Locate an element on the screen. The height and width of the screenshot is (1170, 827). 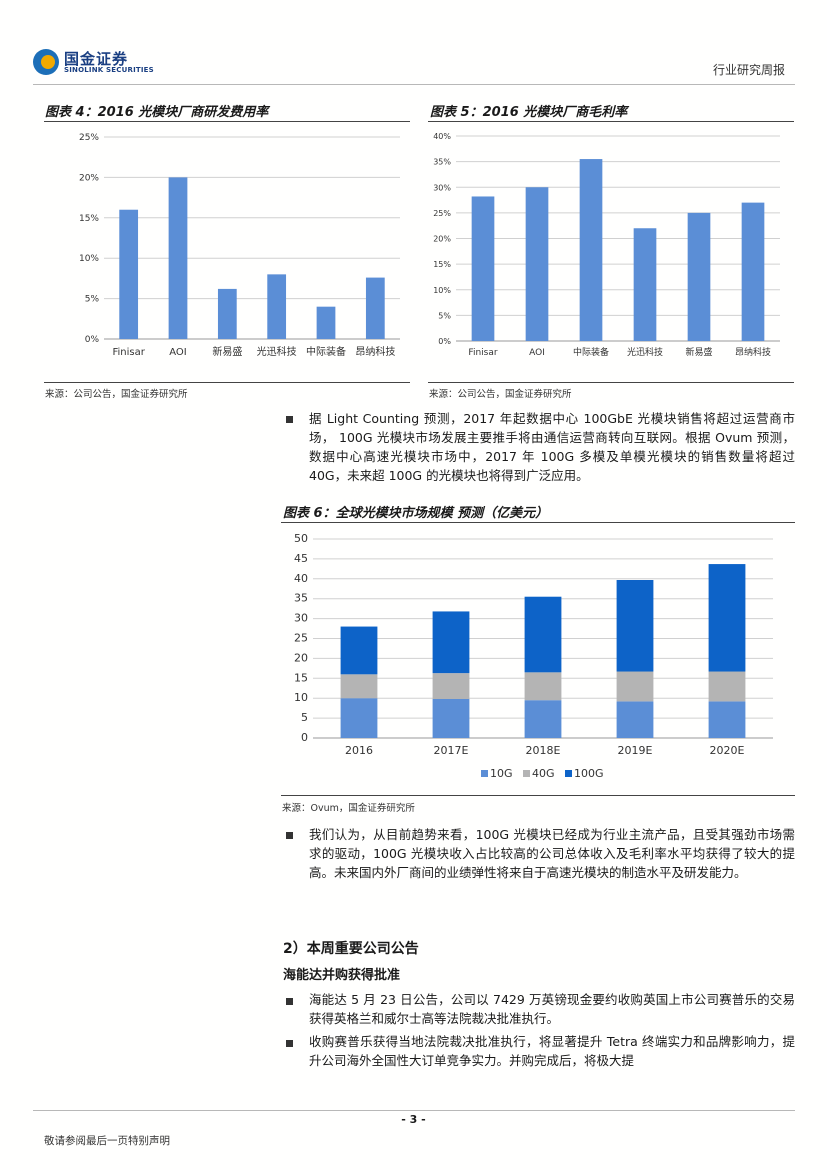
y-tick-label: 15 is located at coordinates (301, 677).